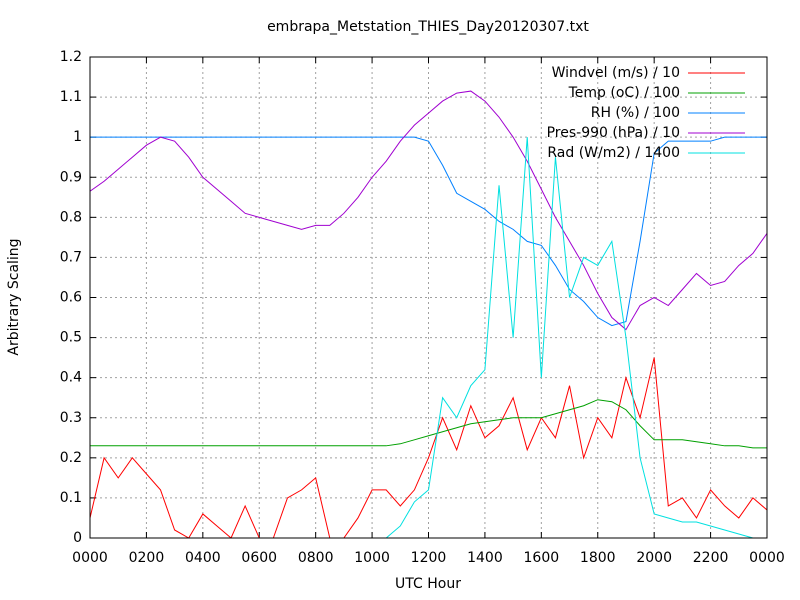 The height and width of the screenshot is (600, 800). I want to click on y-tick-label: 0.2, so click(71, 458).